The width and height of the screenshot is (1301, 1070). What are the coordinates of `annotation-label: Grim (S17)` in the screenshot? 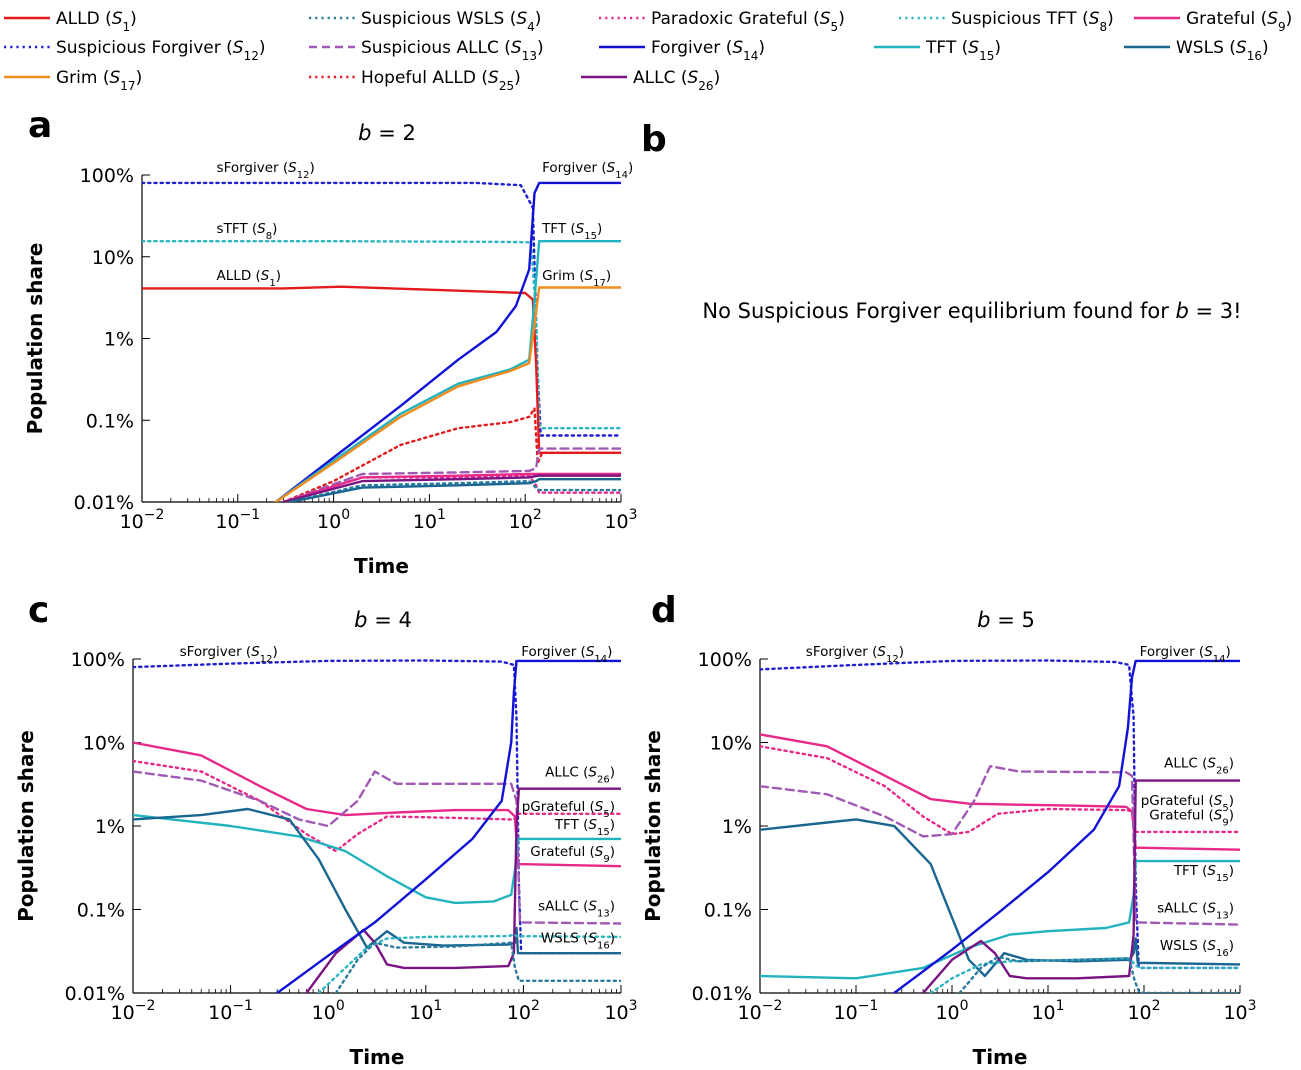 It's located at (576, 278).